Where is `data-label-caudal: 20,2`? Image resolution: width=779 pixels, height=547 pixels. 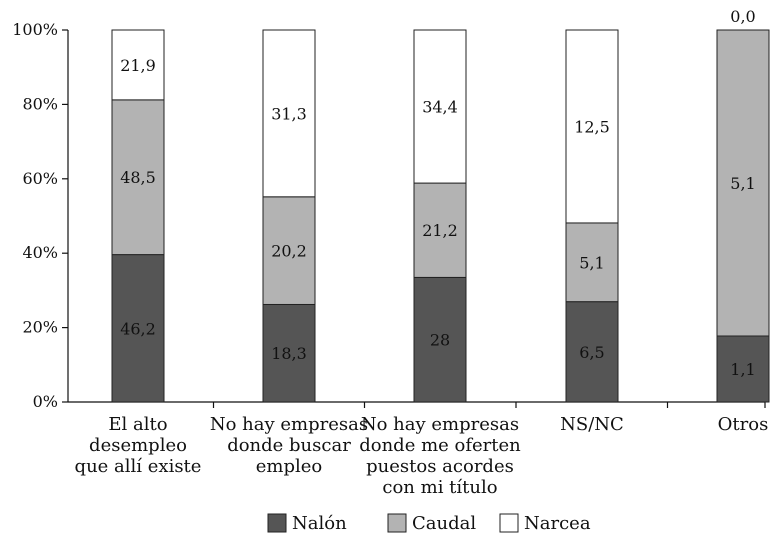 data-label-caudal: 20,2 is located at coordinates (289, 251).